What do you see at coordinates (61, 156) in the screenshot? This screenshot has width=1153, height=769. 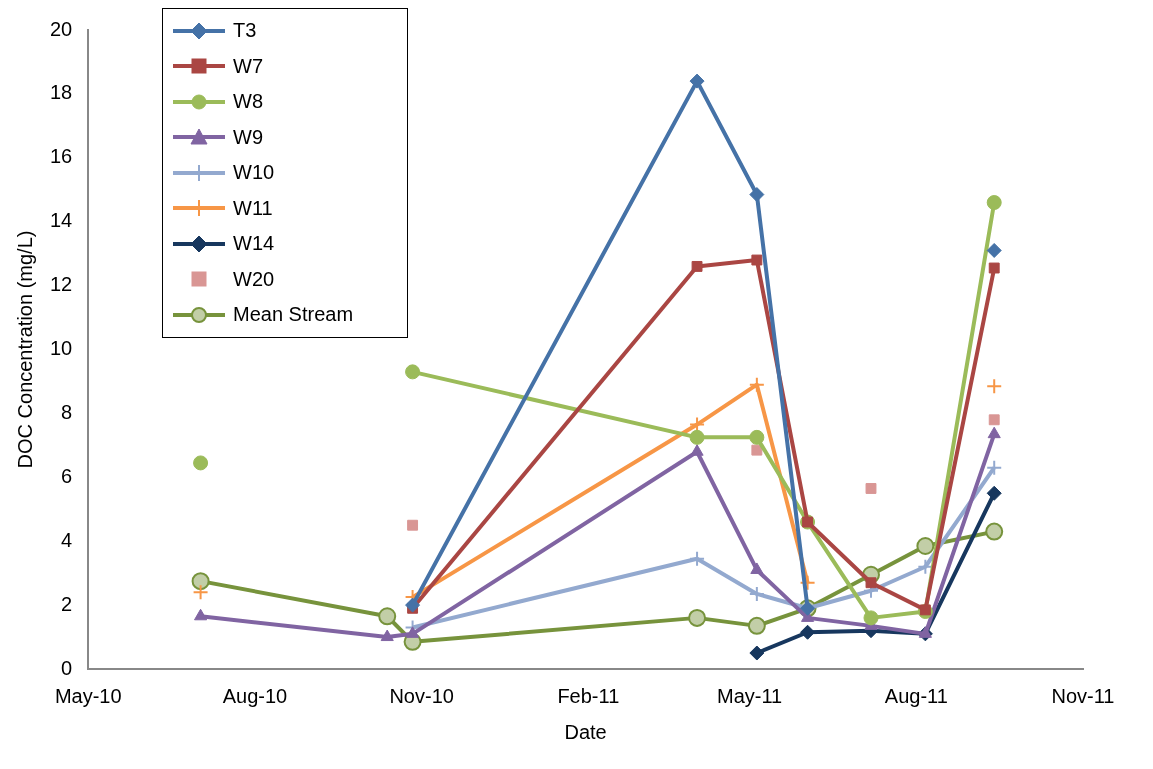 I see `y-tick-label: 16` at bounding box center [61, 156].